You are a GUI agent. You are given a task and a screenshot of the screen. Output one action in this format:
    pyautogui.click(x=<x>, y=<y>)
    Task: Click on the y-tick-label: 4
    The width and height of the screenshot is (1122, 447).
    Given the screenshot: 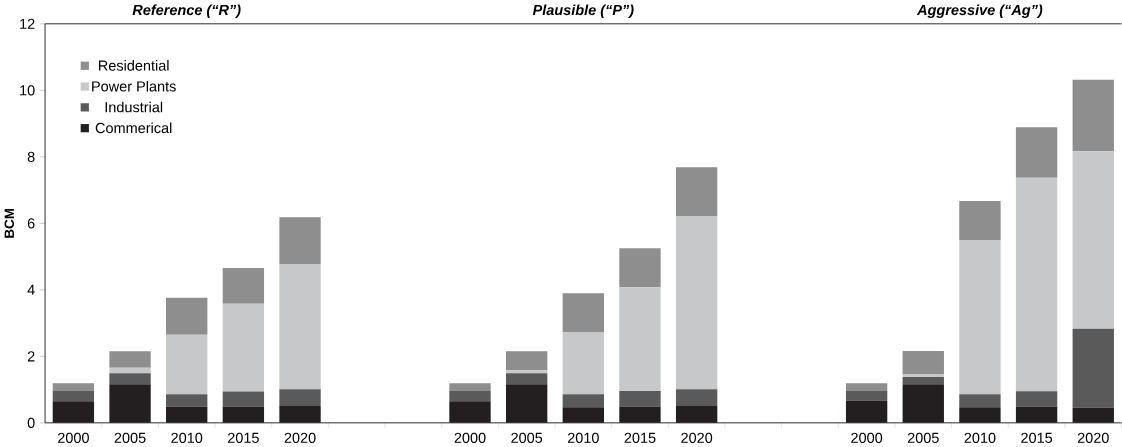 What is the action you would take?
    pyautogui.click(x=31, y=289)
    